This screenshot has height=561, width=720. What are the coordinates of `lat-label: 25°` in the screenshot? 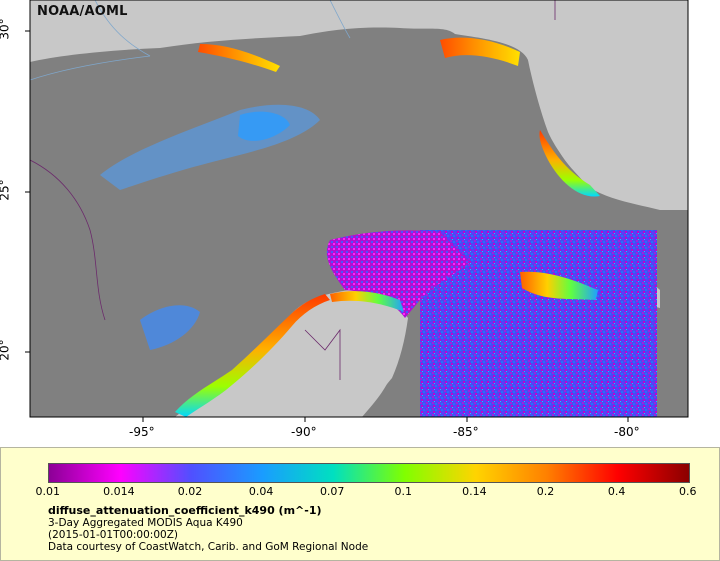 It's located at (6, 190).